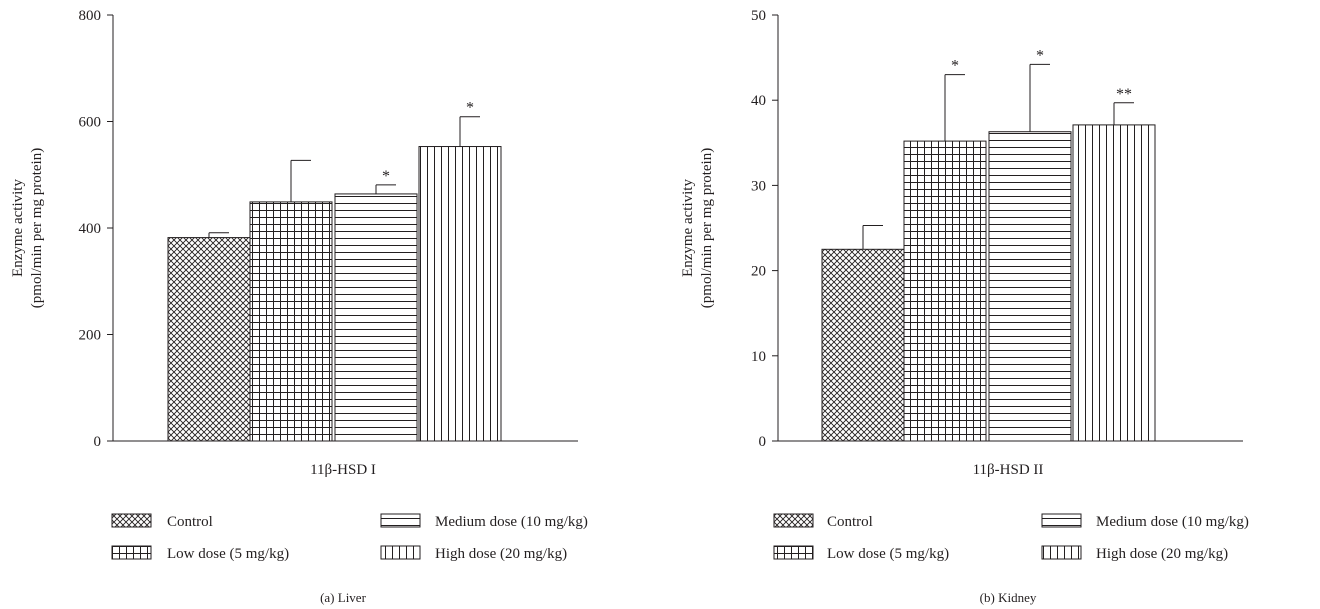 The height and width of the screenshot is (609, 1320). Describe the element at coordinates (90, 123) in the screenshot. I see `y-tick-label: 600` at that location.